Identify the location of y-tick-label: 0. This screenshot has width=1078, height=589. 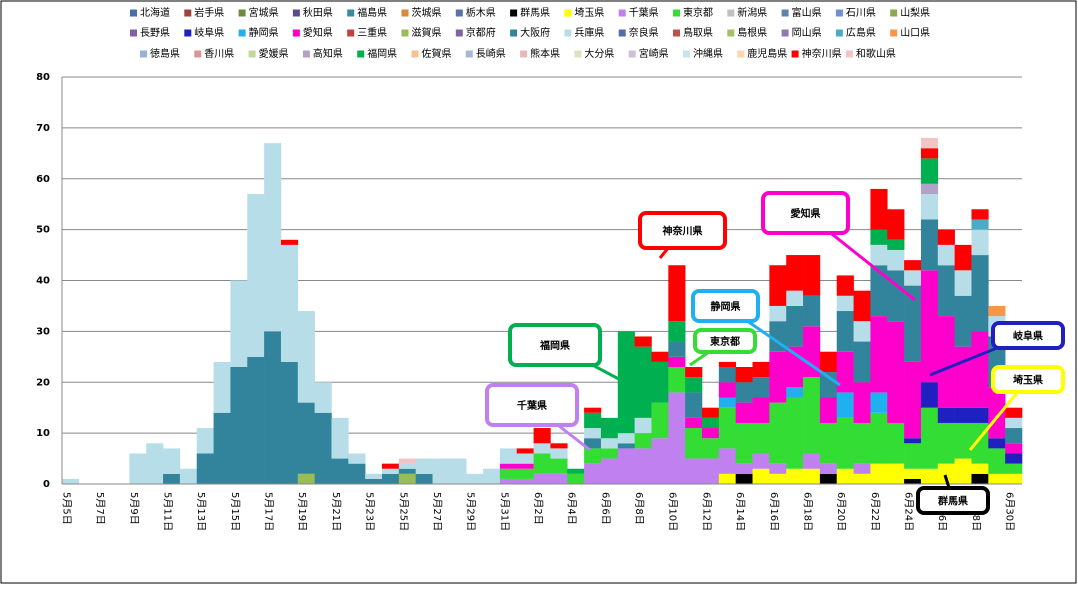
(46, 484).